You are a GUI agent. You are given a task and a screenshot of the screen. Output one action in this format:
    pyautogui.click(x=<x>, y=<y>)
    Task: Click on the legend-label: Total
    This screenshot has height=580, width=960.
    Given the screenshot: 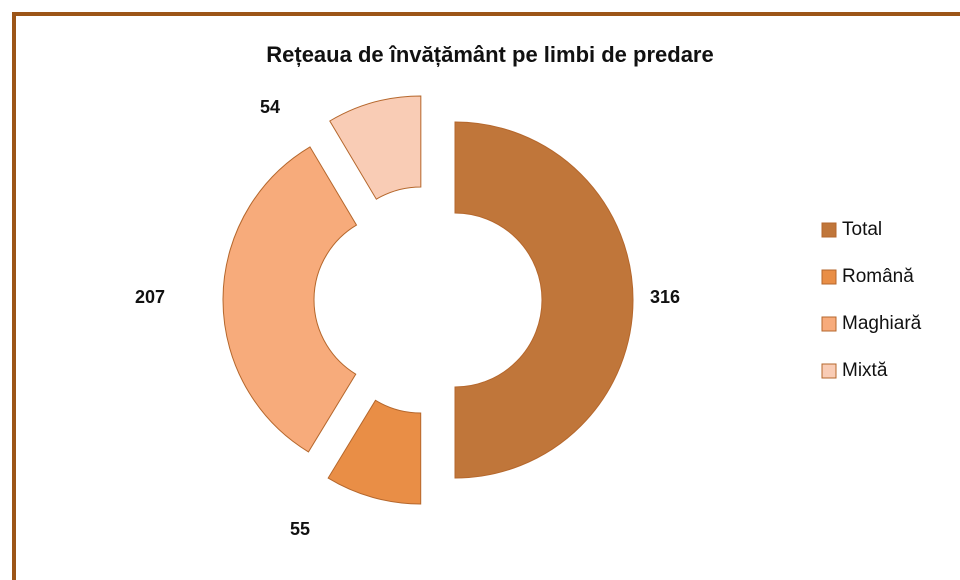 What is the action you would take?
    pyautogui.click(x=862, y=229)
    